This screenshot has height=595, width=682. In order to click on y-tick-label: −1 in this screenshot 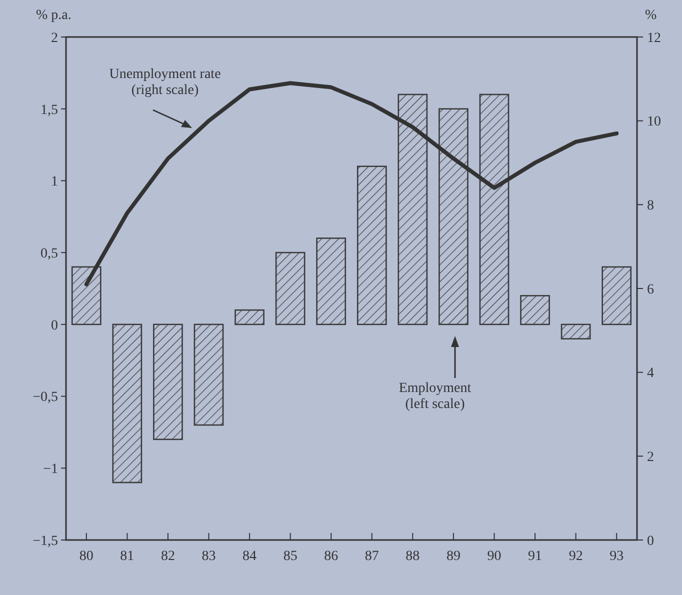, I will do `click(50, 470)`.